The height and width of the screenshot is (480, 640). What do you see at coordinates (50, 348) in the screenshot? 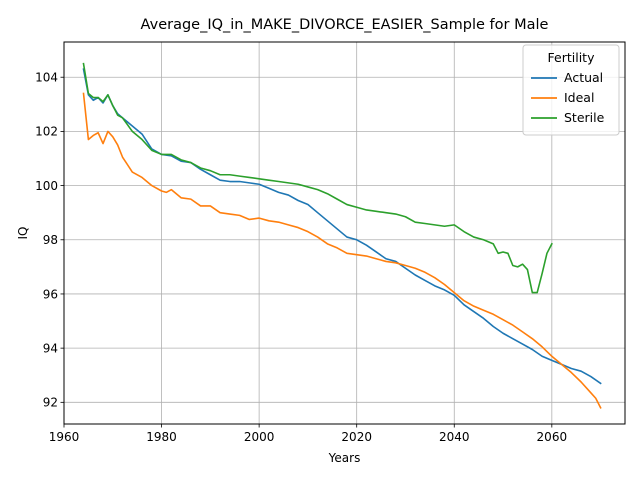
I see `y-tick-label: 94` at bounding box center [50, 348].